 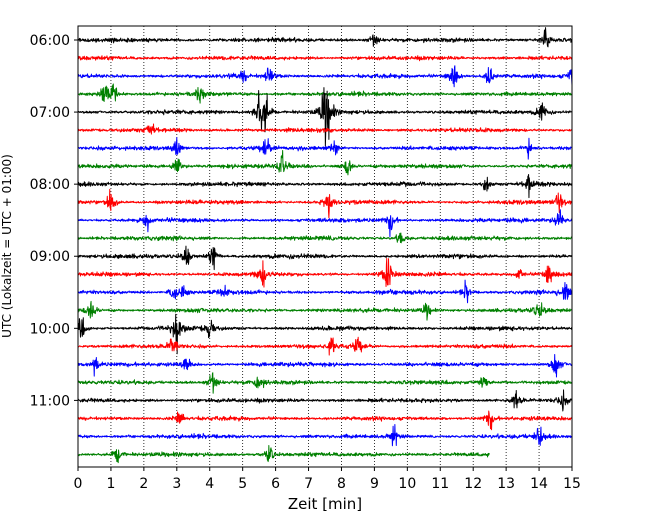 I want to click on x-tick-label: 11, so click(x=440, y=484).